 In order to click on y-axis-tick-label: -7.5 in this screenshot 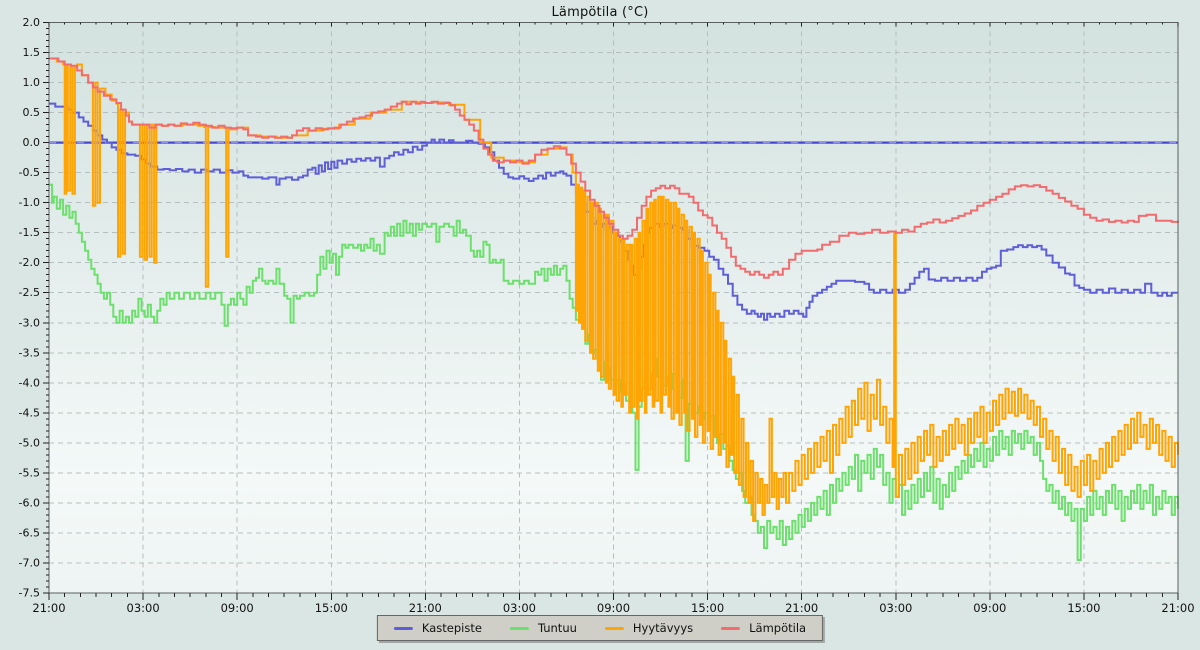, I will do `click(29, 593)`.